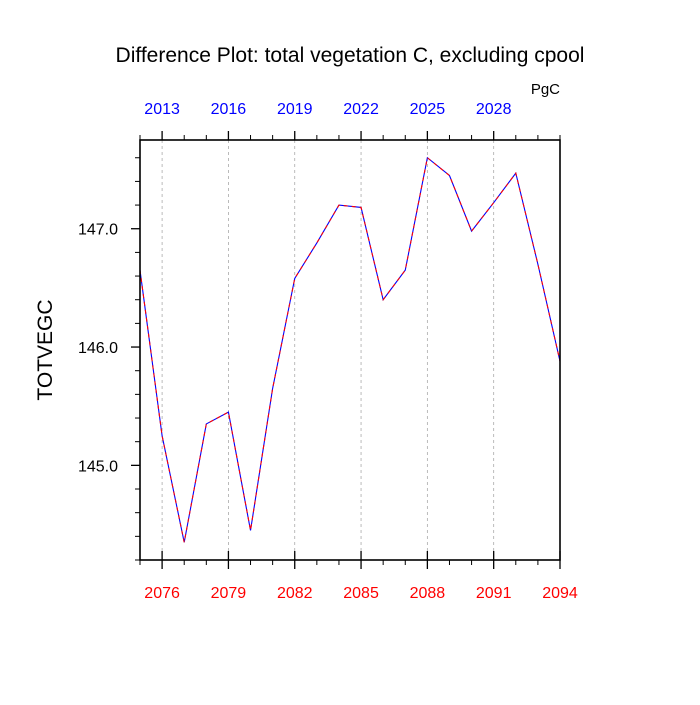  I want to click on y-tick-label: 146.0, so click(98, 348).